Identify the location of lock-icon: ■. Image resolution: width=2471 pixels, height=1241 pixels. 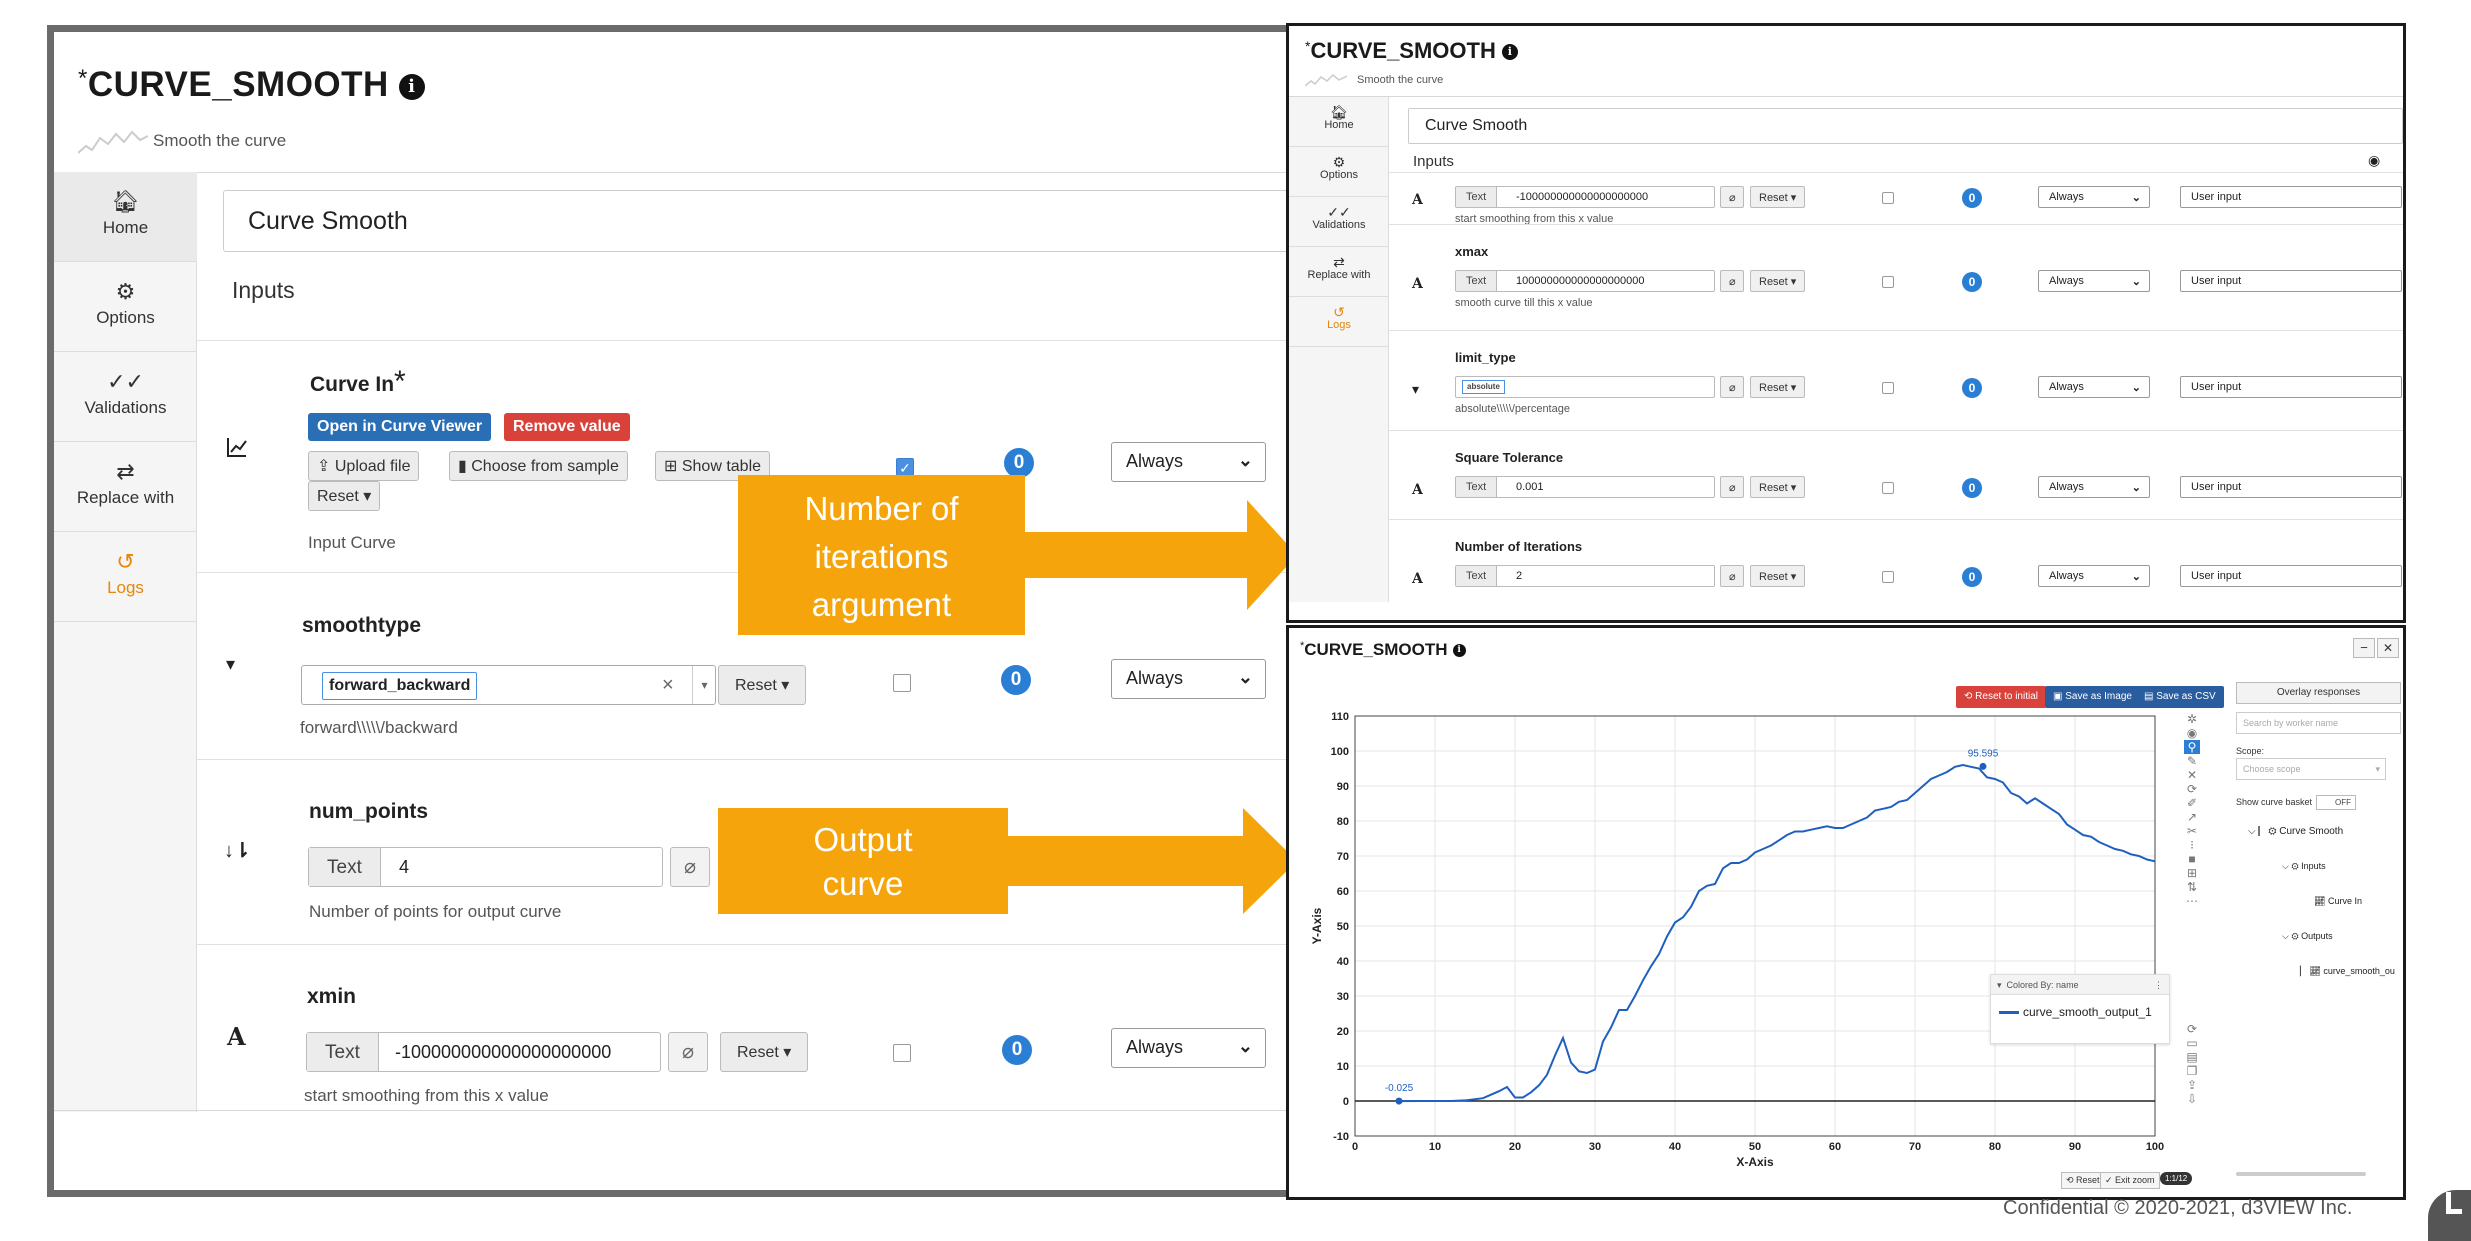
(2192, 859).